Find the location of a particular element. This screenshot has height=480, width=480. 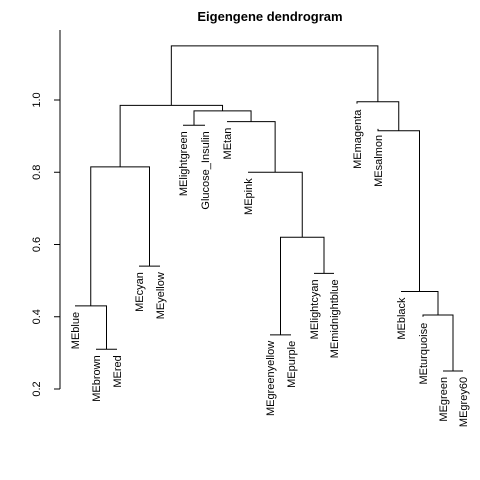

y-tick-label: 0.2 is located at coordinates (37, 388).